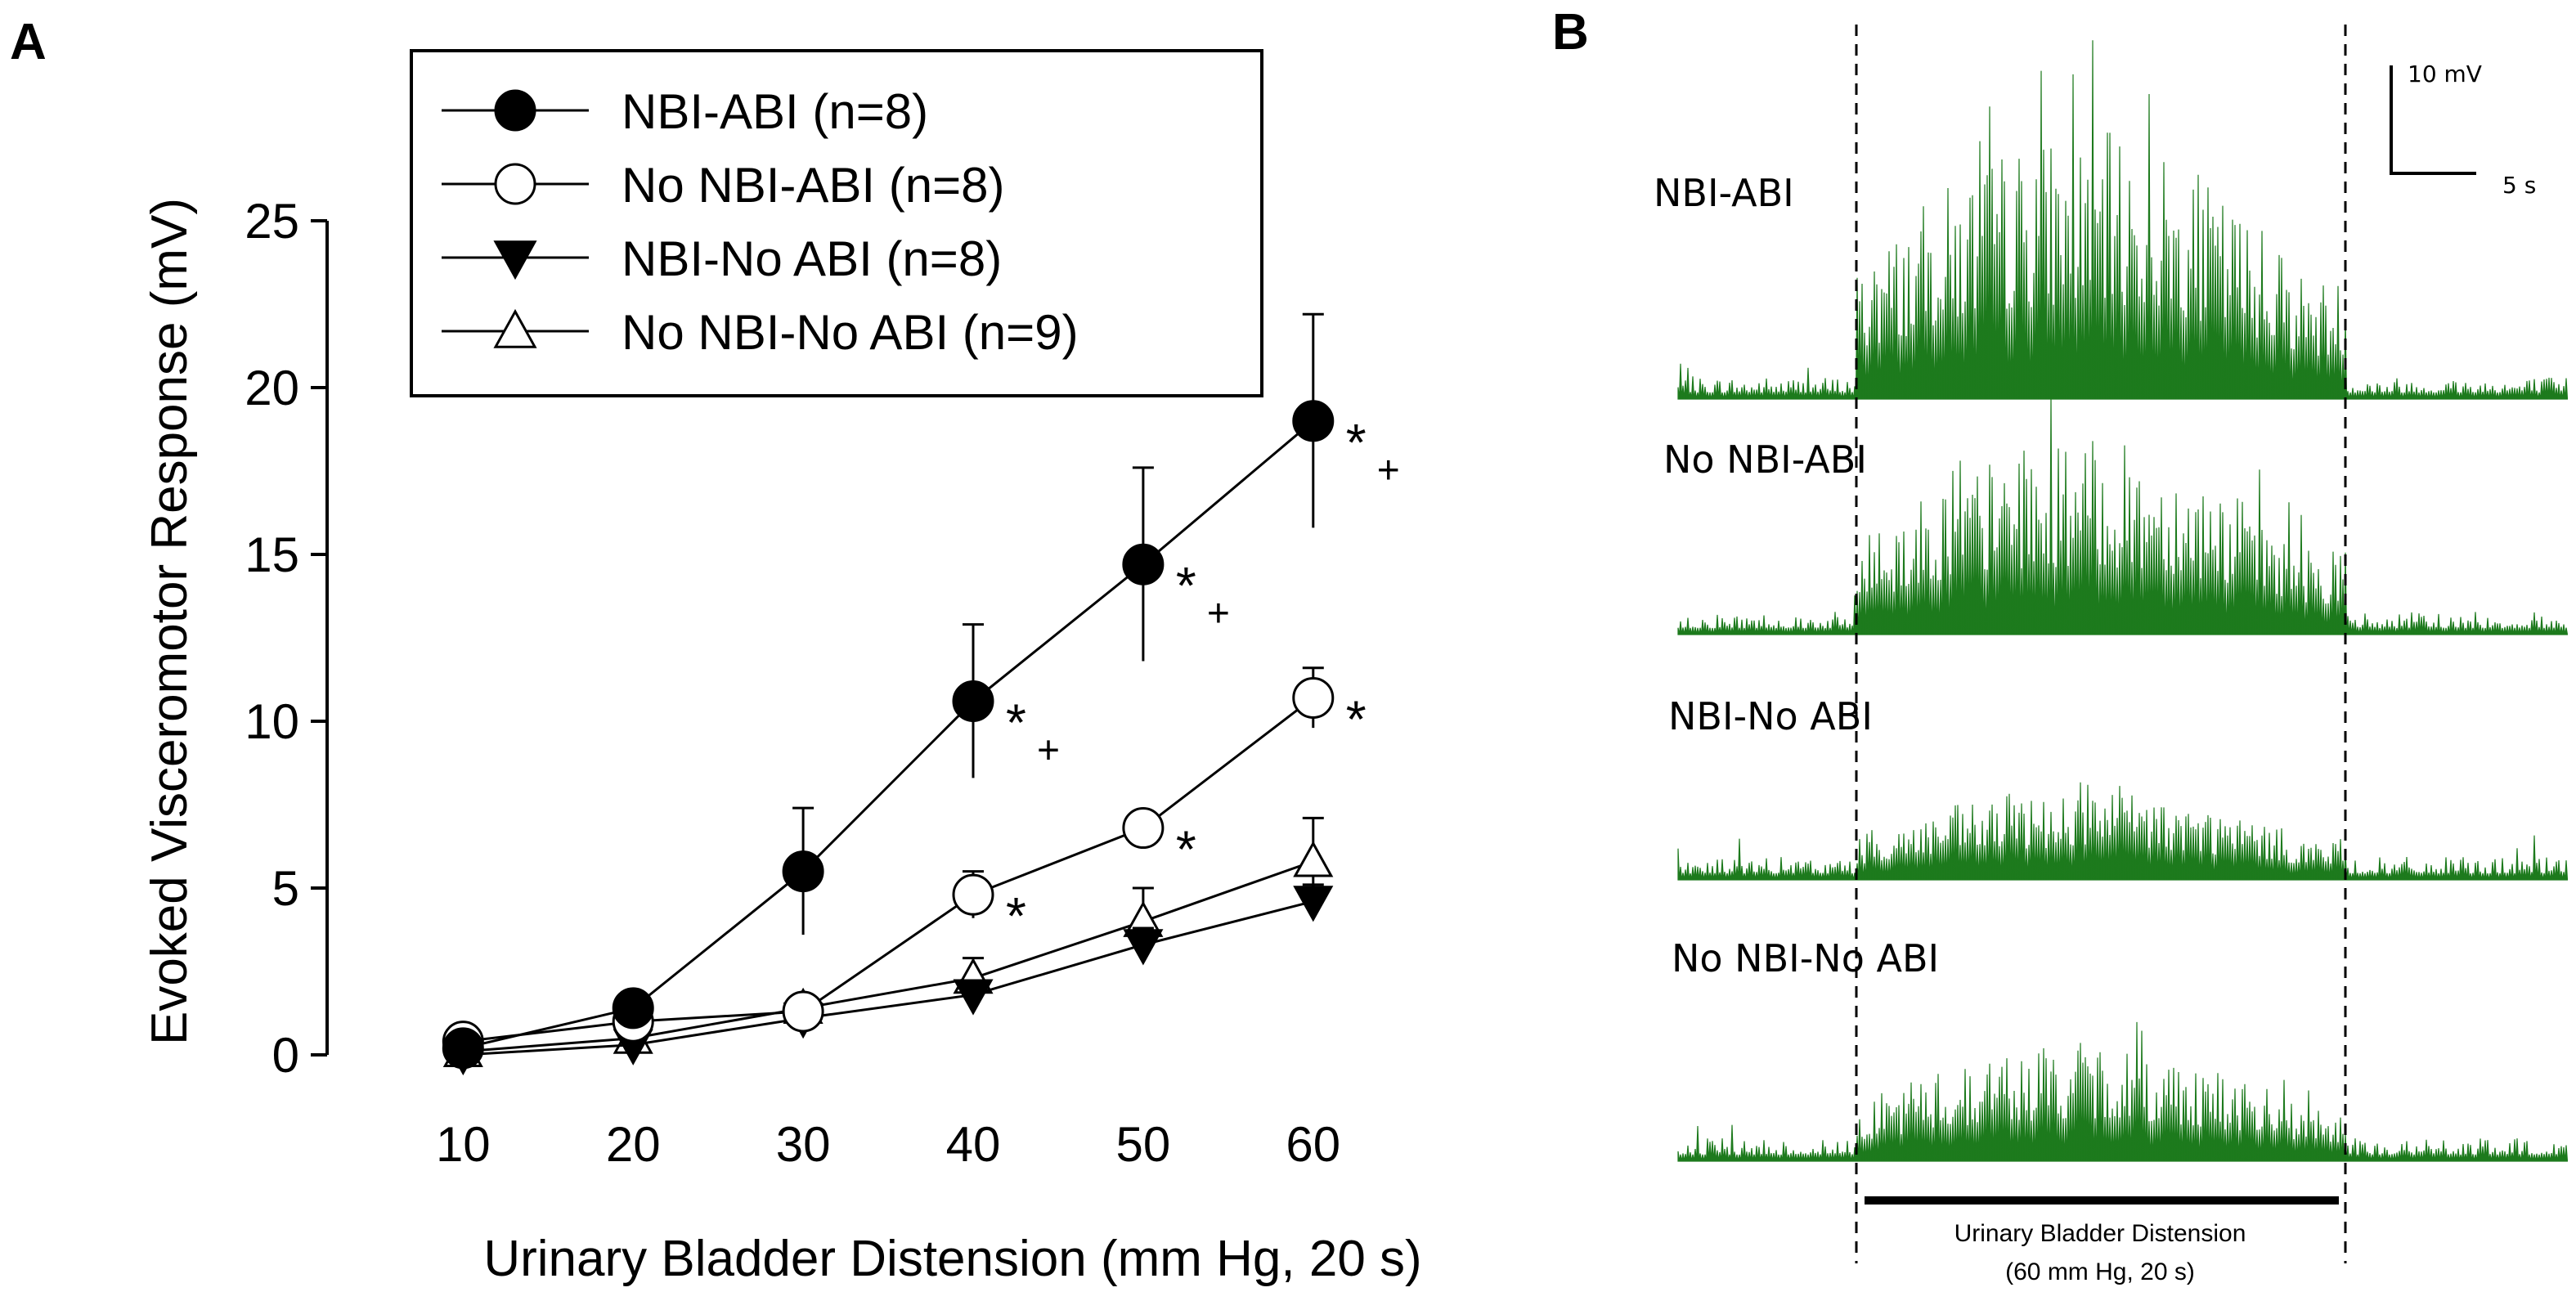 The image size is (2576, 1301). I want to click on legend-entry-label: No NBI-ABI (n=8), so click(813, 186).